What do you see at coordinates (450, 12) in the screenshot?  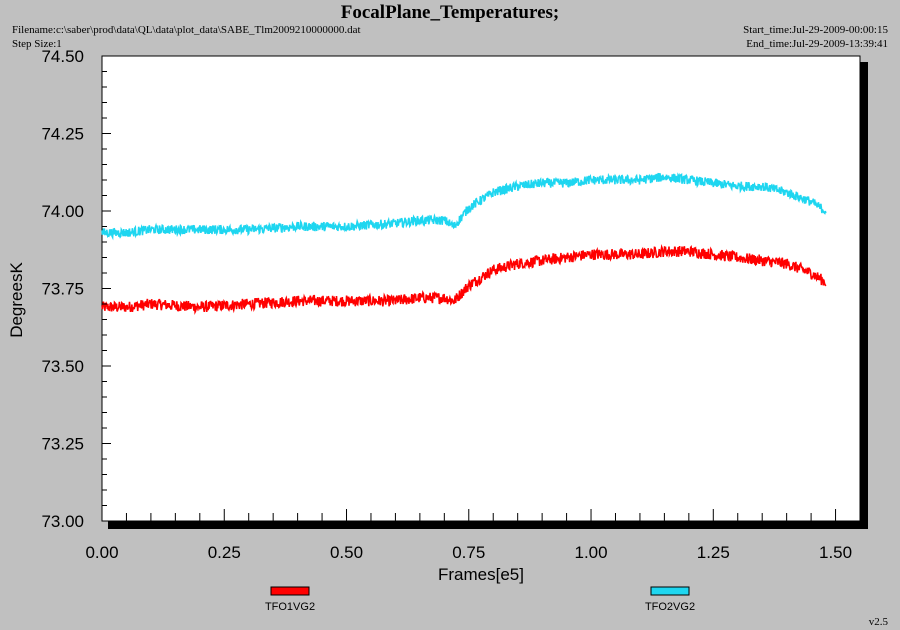 I see `chart-title: FocalPlane_Temperatures;` at bounding box center [450, 12].